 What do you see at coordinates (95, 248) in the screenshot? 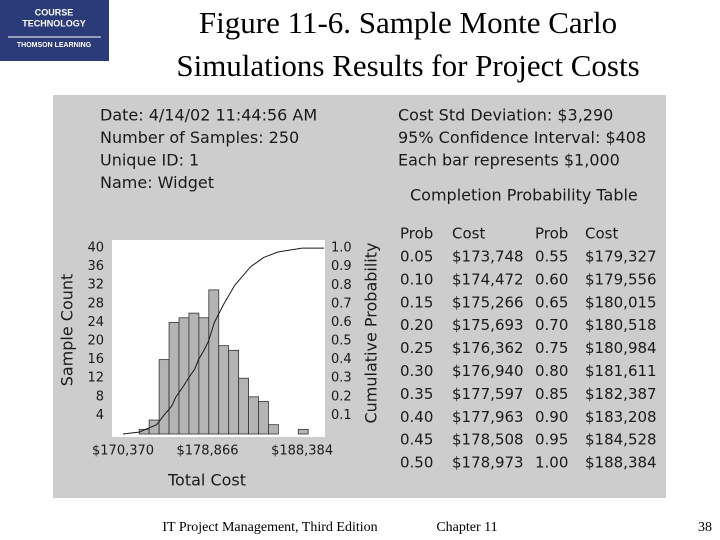
I see `y-tick-label: 40` at bounding box center [95, 248].